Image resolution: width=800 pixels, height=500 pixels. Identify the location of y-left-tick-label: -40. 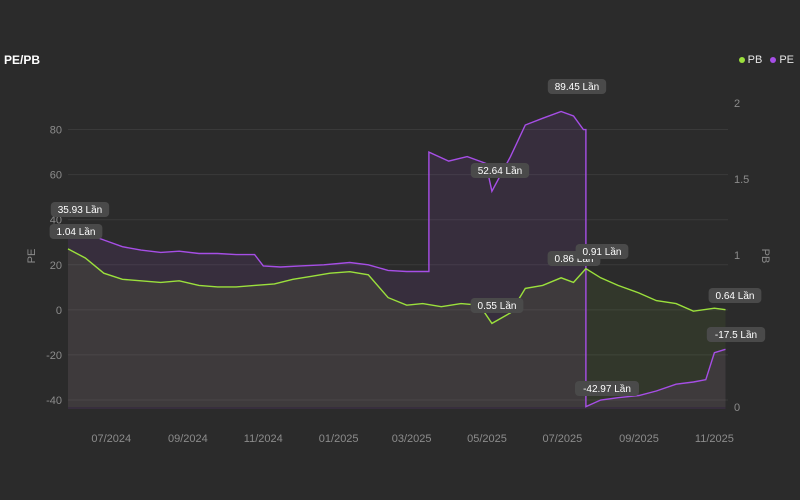
(54, 401).